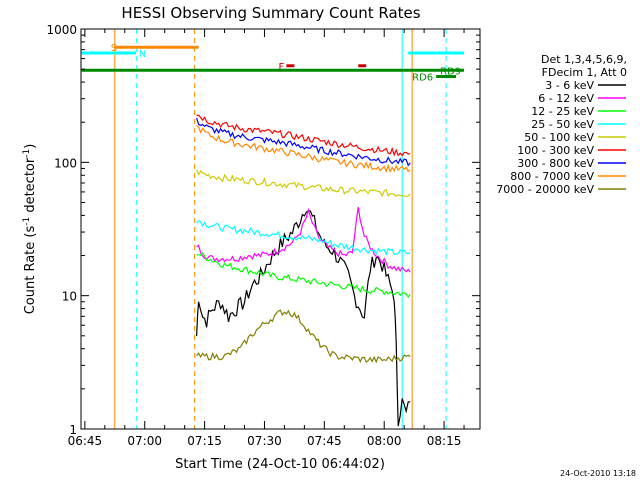 This screenshot has width=640, height=480. What do you see at coordinates (85, 441) in the screenshot?
I see `x-tick-label: 06:45` at bounding box center [85, 441].